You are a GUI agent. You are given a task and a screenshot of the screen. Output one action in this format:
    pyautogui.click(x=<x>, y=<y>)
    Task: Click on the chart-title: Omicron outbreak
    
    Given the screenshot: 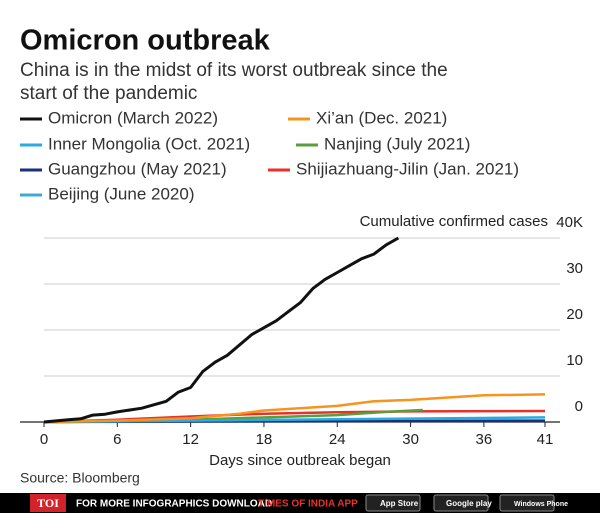 What is the action you would take?
    pyautogui.click(x=145, y=41)
    